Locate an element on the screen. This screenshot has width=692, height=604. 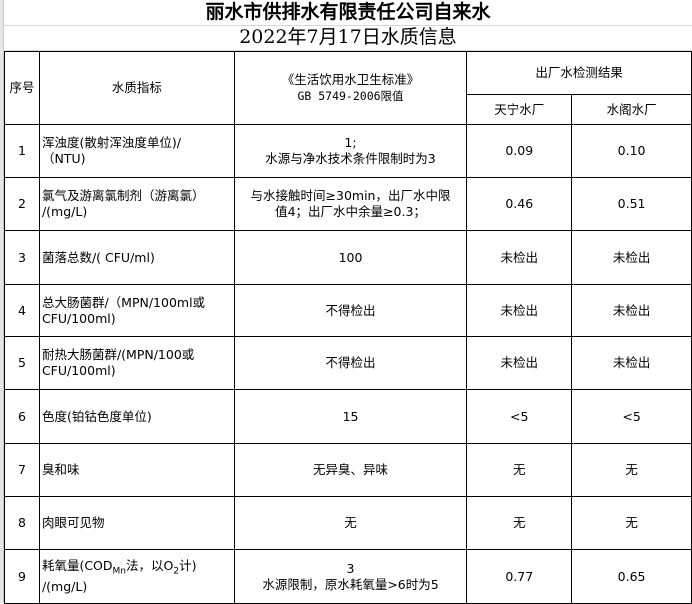
subscript: 2 is located at coordinates (176, 571).